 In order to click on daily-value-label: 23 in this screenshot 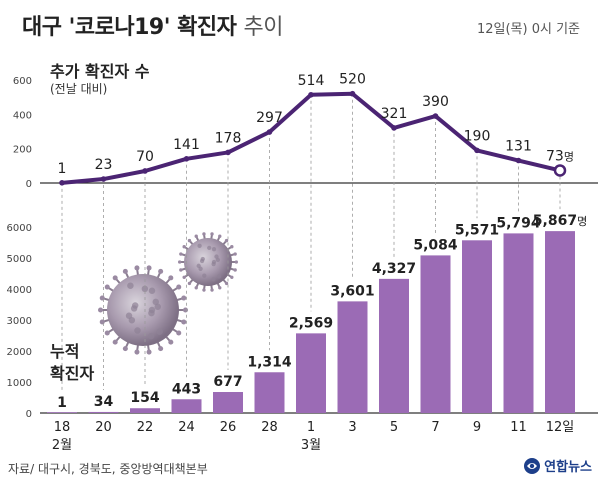, I will do `click(104, 165)`.